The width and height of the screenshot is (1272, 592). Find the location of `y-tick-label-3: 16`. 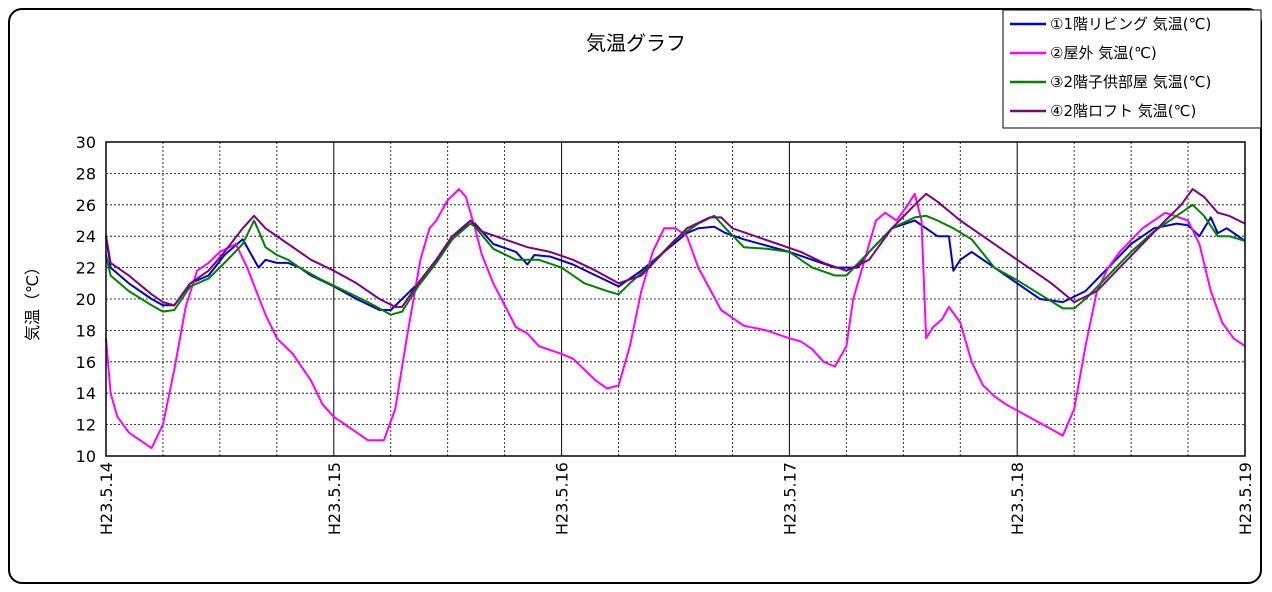

y-tick-label-3: 16 is located at coordinates (86, 362).